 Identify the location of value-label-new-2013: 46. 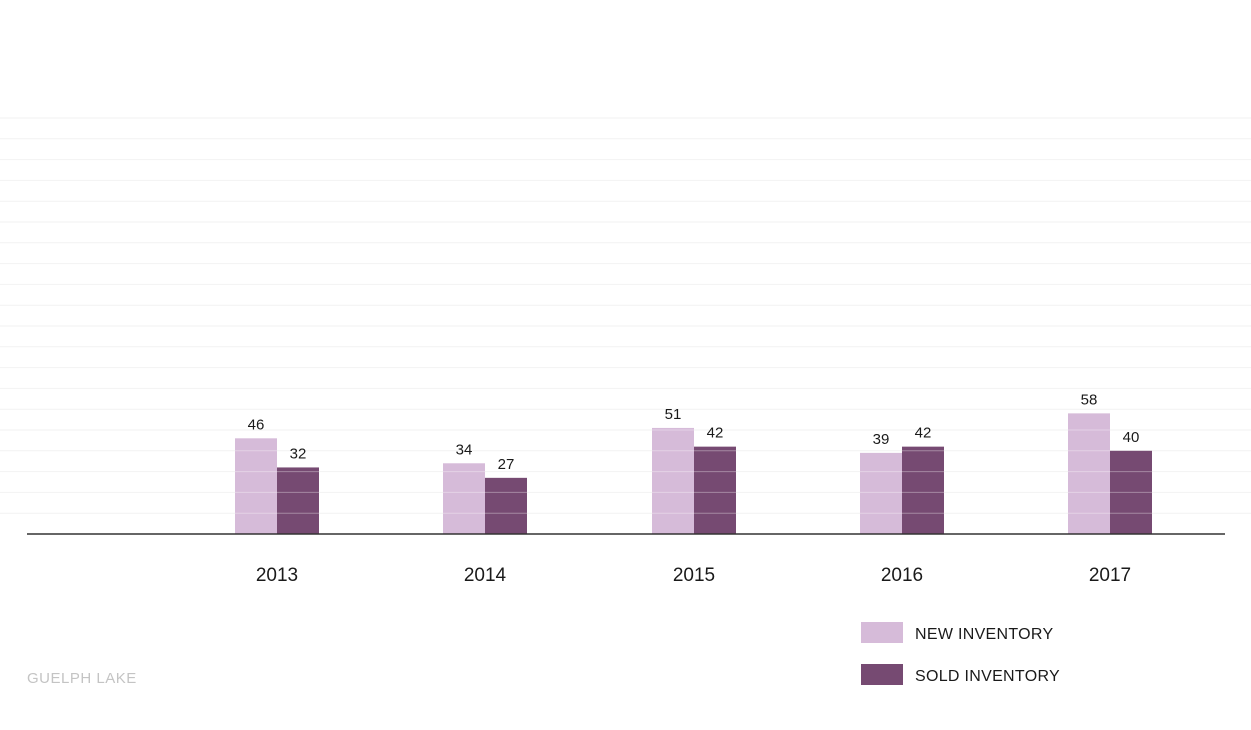
(256, 424).